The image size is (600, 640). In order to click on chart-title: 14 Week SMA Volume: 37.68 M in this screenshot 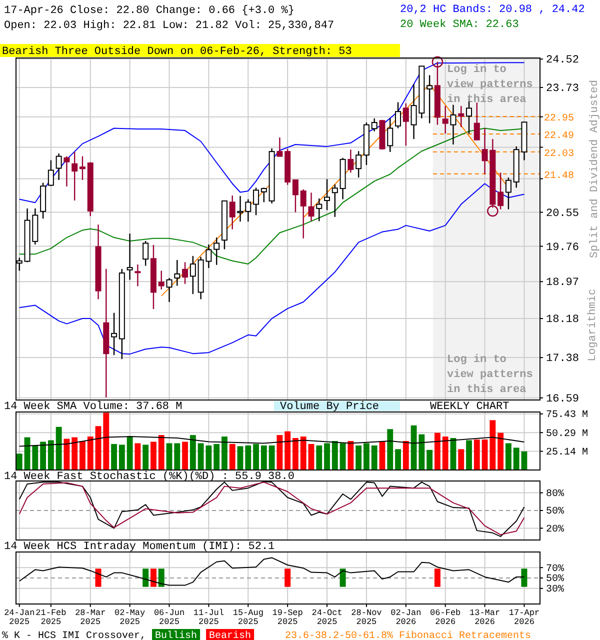, I will do `click(93, 407)`.